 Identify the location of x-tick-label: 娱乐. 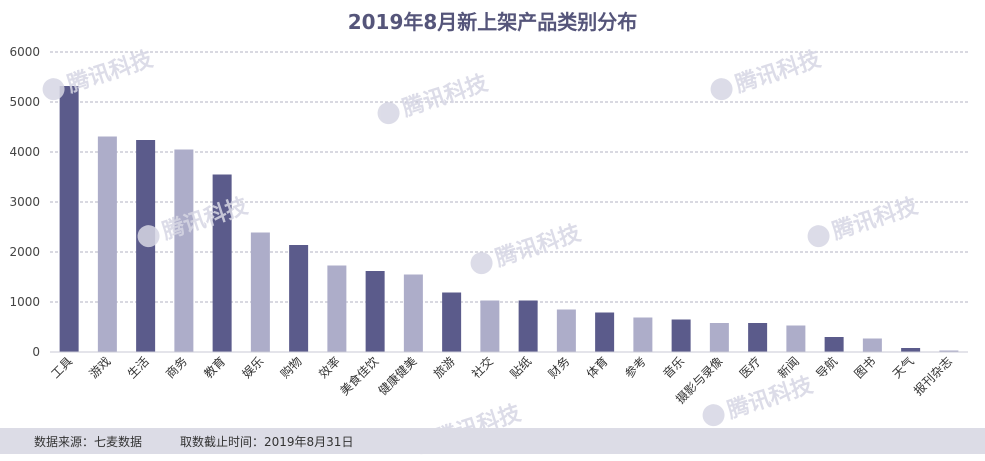
(253, 367).